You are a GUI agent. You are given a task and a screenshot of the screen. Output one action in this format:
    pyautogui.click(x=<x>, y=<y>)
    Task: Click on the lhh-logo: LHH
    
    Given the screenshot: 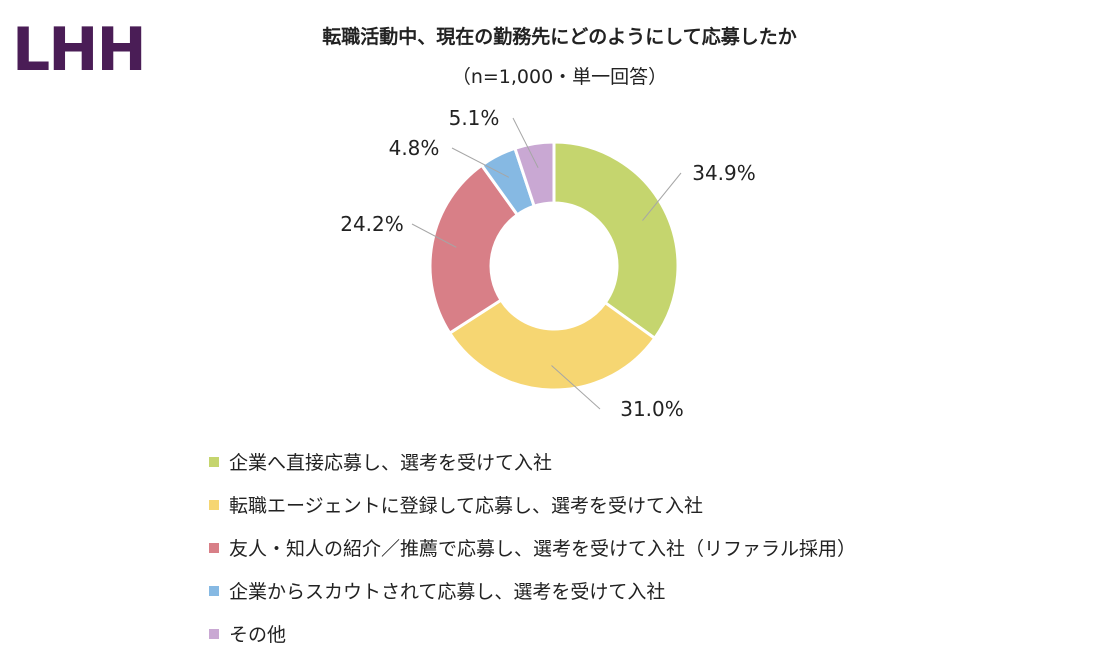 What is the action you would take?
    pyautogui.click(x=79, y=50)
    